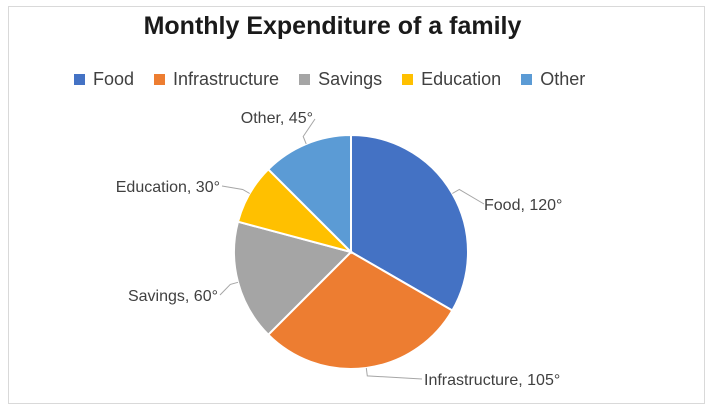 This screenshot has height=413, width=715. Describe the element at coordinates (523, 205) in the screenshot. I see `data-label-food: Food, 120°` at that location.